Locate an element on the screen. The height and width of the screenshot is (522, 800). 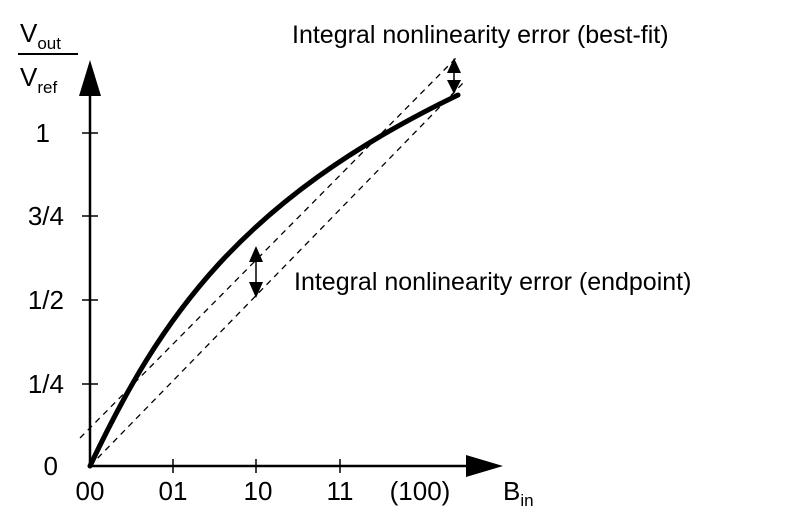
y-tick-label: 1/2 is located at coordinates (46, 300).